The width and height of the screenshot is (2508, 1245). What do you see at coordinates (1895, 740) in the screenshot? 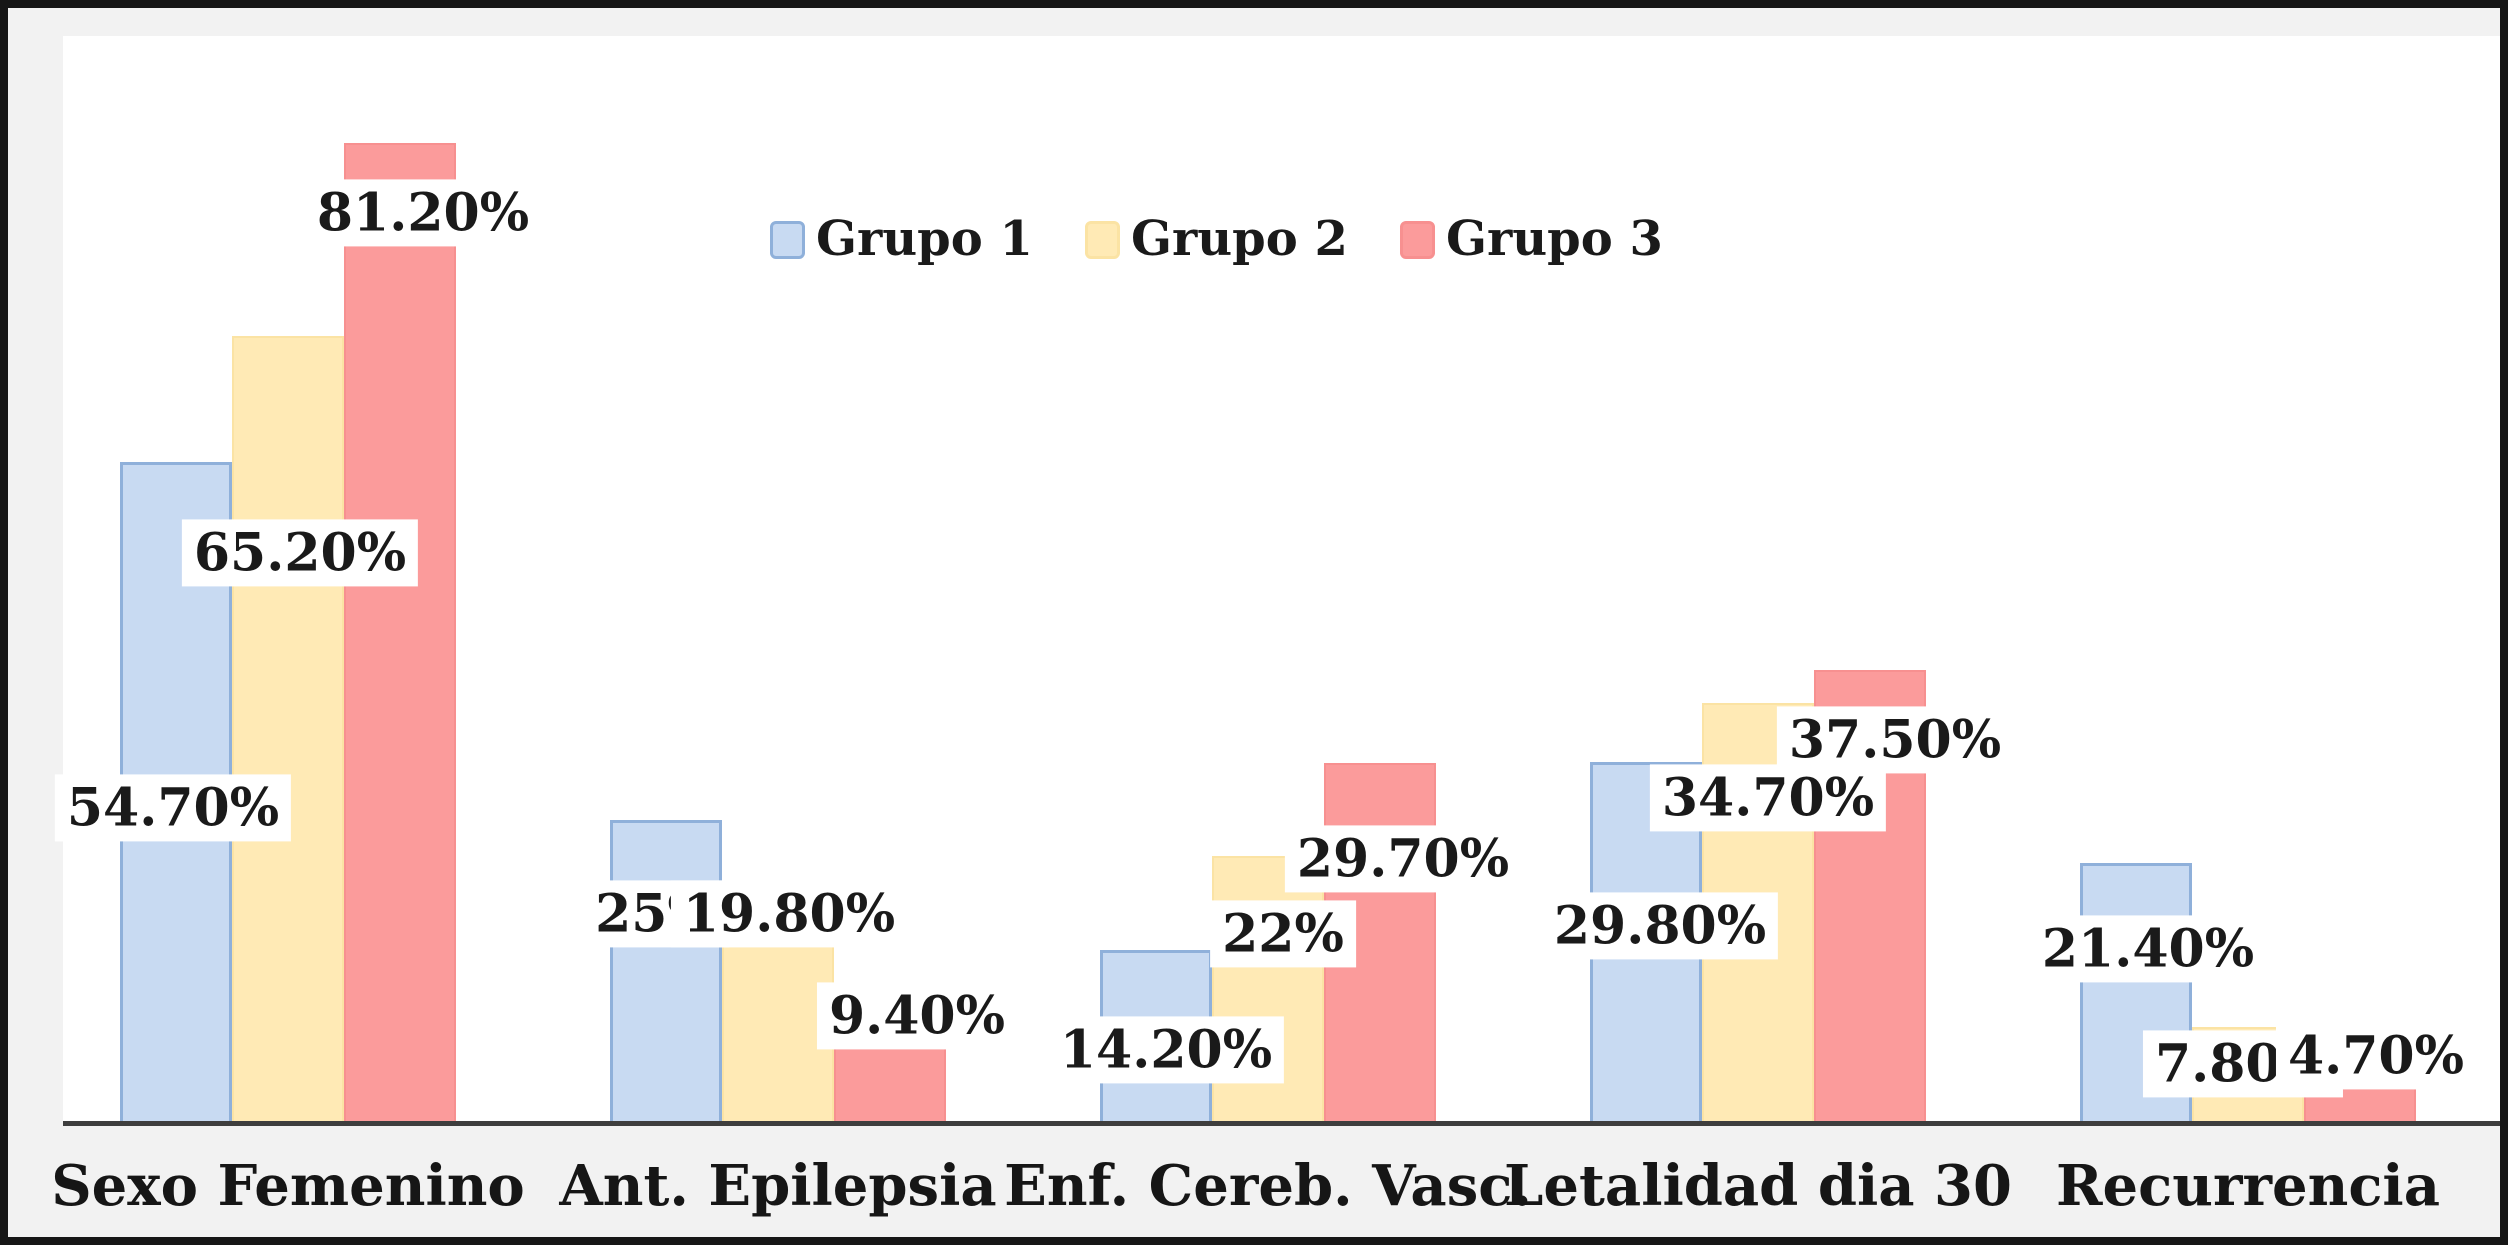
I see `data-label-grupo-3-letalidad-dia-30: 37.50%` at bounding box center [1895, 740].